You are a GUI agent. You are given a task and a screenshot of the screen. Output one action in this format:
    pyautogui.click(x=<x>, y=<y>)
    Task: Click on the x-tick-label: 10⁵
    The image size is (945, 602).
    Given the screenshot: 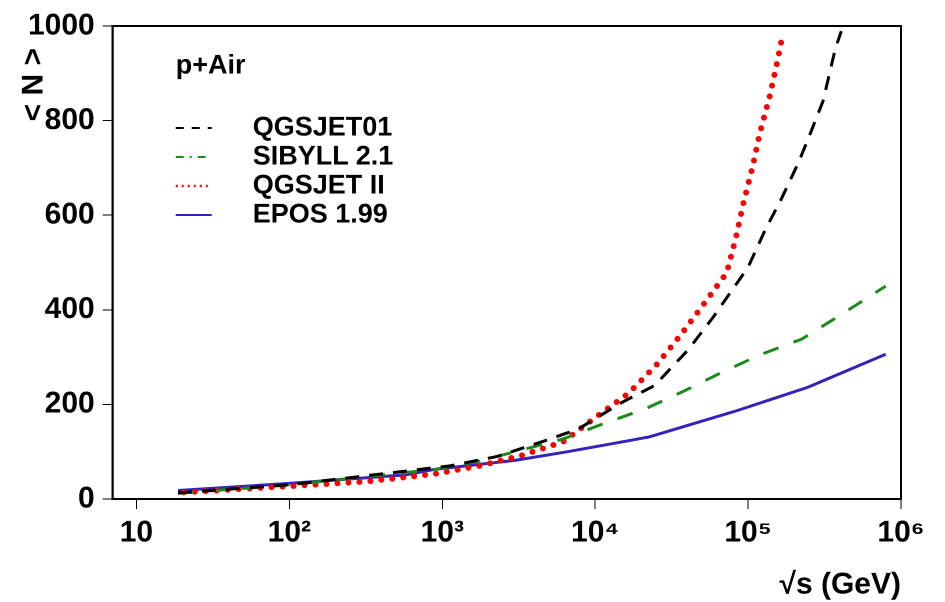 What is the action you would take?
    pyautogui.click(x=748, y=531)
    